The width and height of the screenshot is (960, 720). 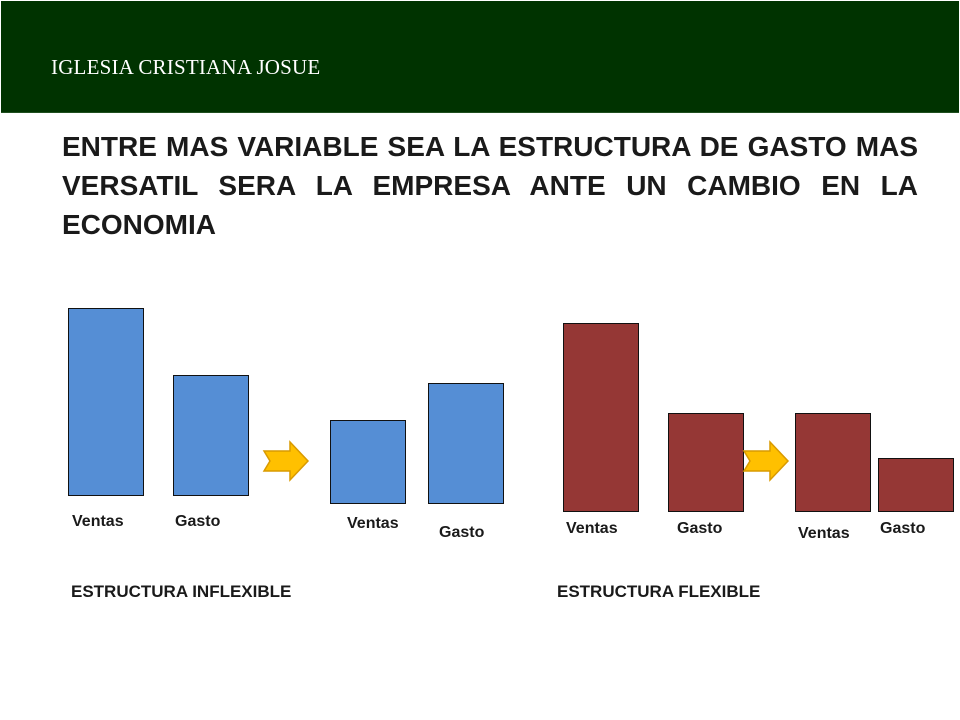 What do you see at coordinates (368, 462) in the screenshot?
I see `inflexible-after-ventas-bar` at bounding box center [368, 462].